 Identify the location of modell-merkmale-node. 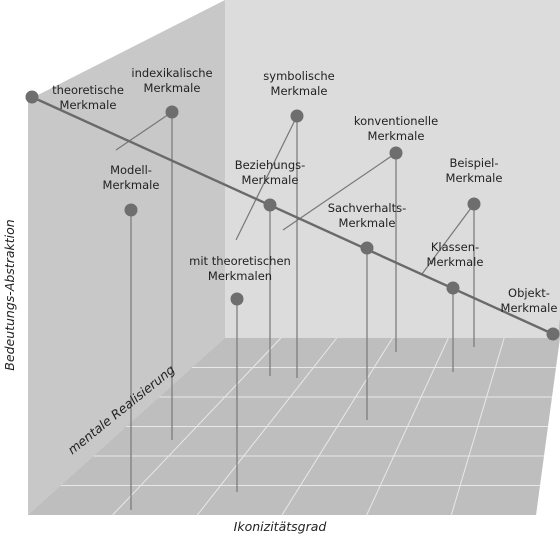
(131, 210).